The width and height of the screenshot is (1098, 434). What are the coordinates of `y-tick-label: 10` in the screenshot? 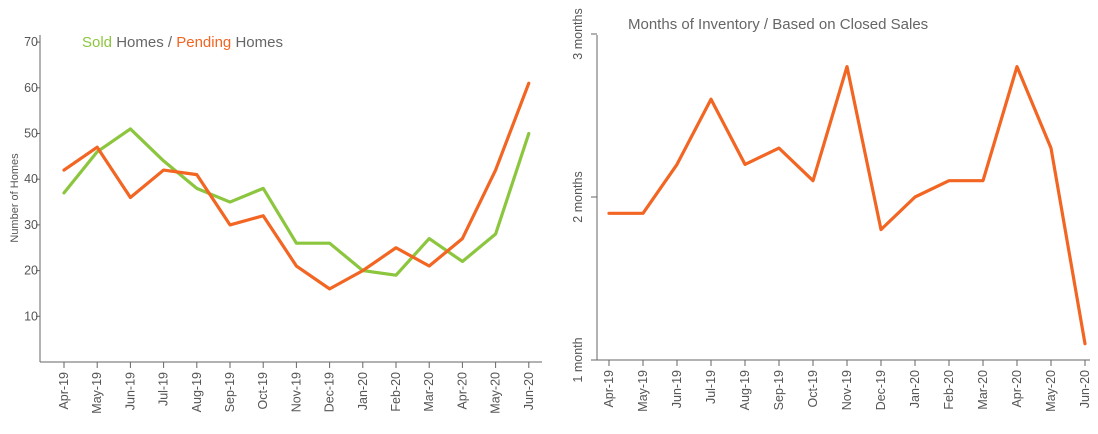 It's located at (31, 316).